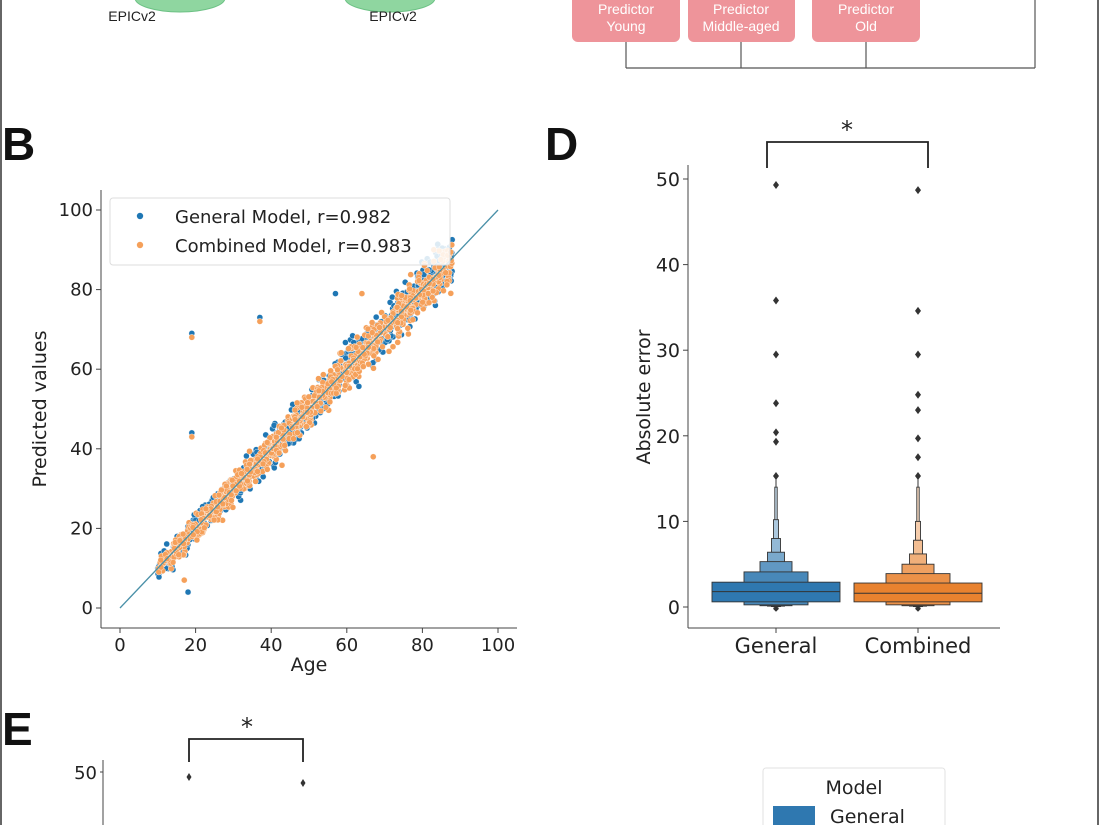 Image resolution: width=1100 pixels, height=825 pixels. I want to click on predictor-connectors, so click(830, 34).